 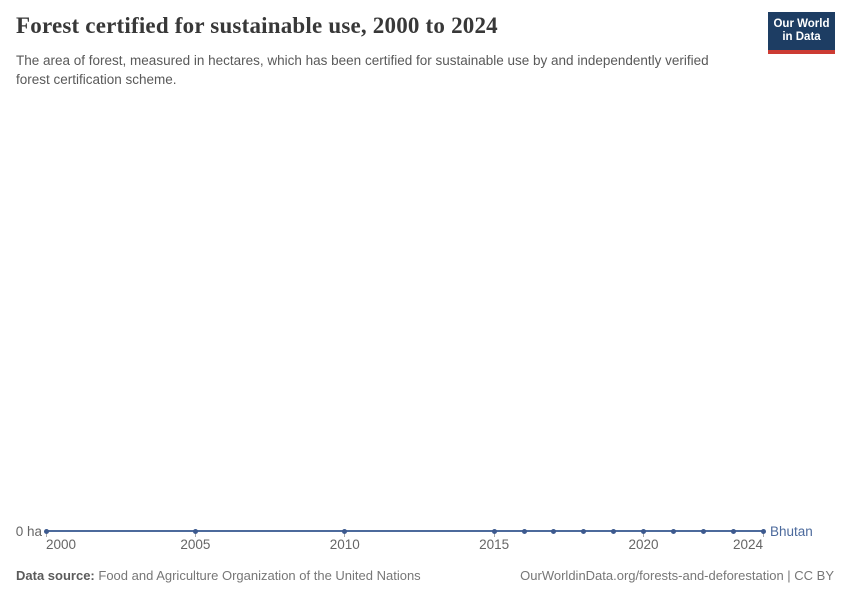 What do you see at coordinates (61, 544) in the screenshot?
I see `x-tick-label: 2000` at bounding box center [61, 544].